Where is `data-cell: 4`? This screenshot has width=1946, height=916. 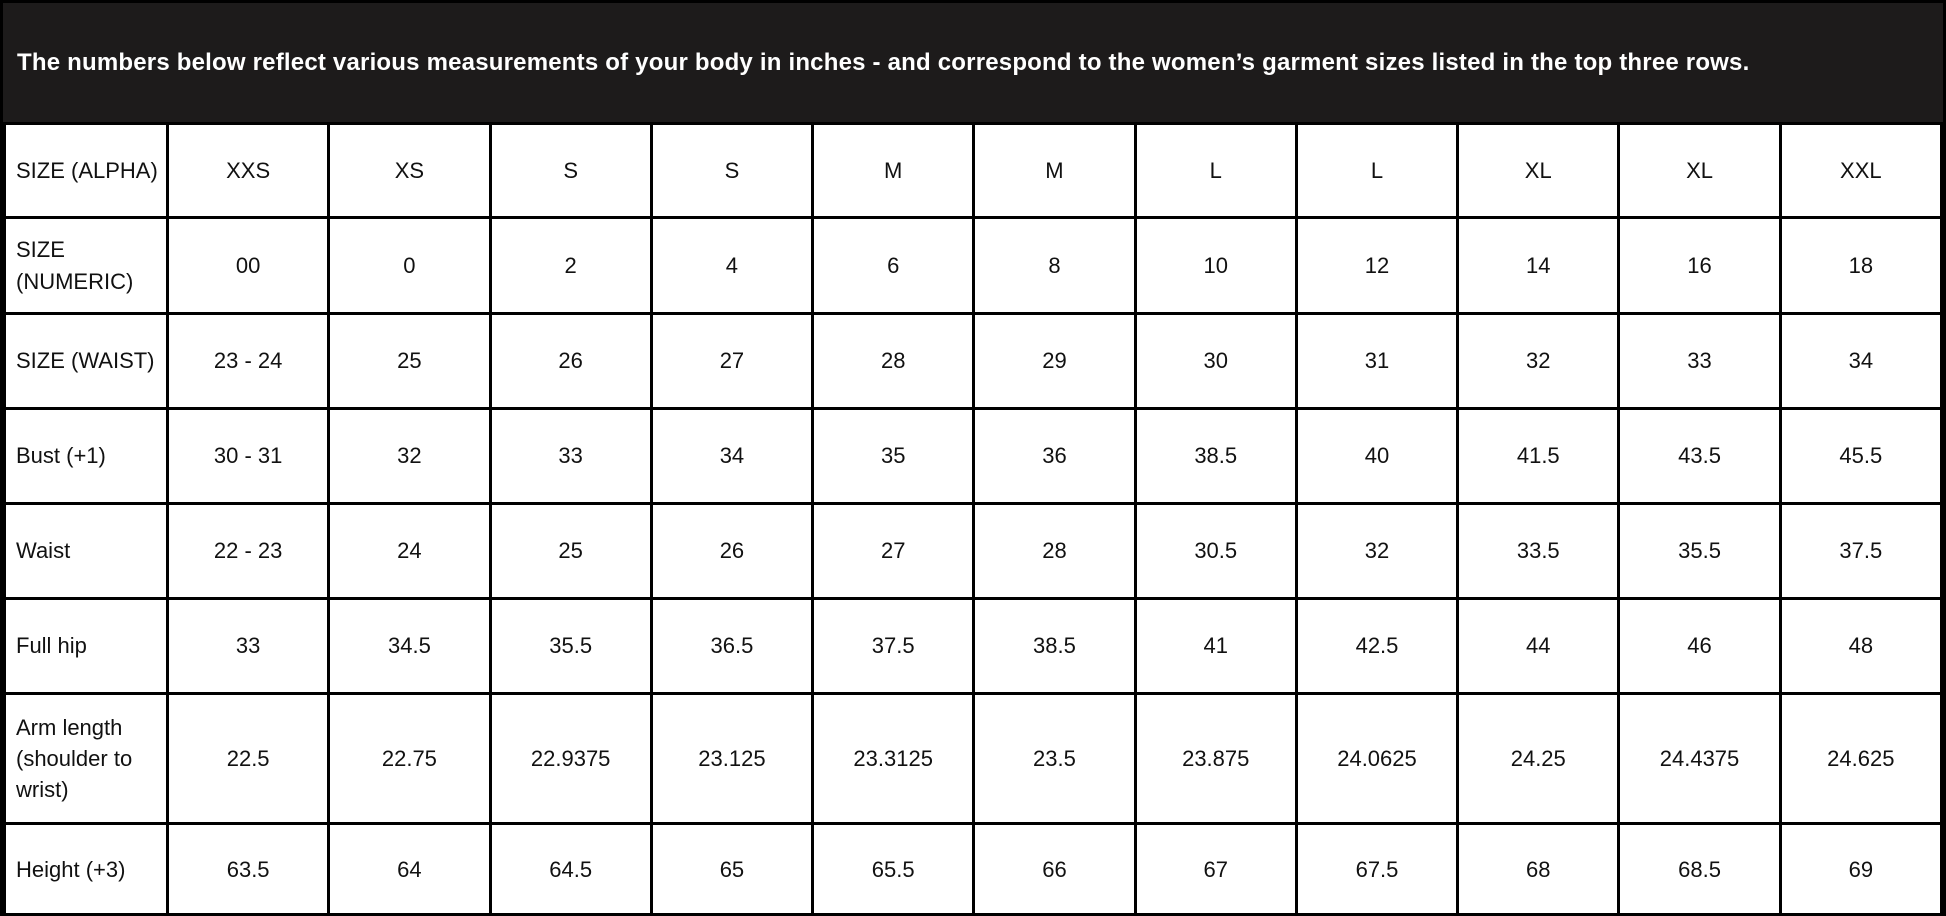 data-cell: 4 is located at coordinates (732, 265).